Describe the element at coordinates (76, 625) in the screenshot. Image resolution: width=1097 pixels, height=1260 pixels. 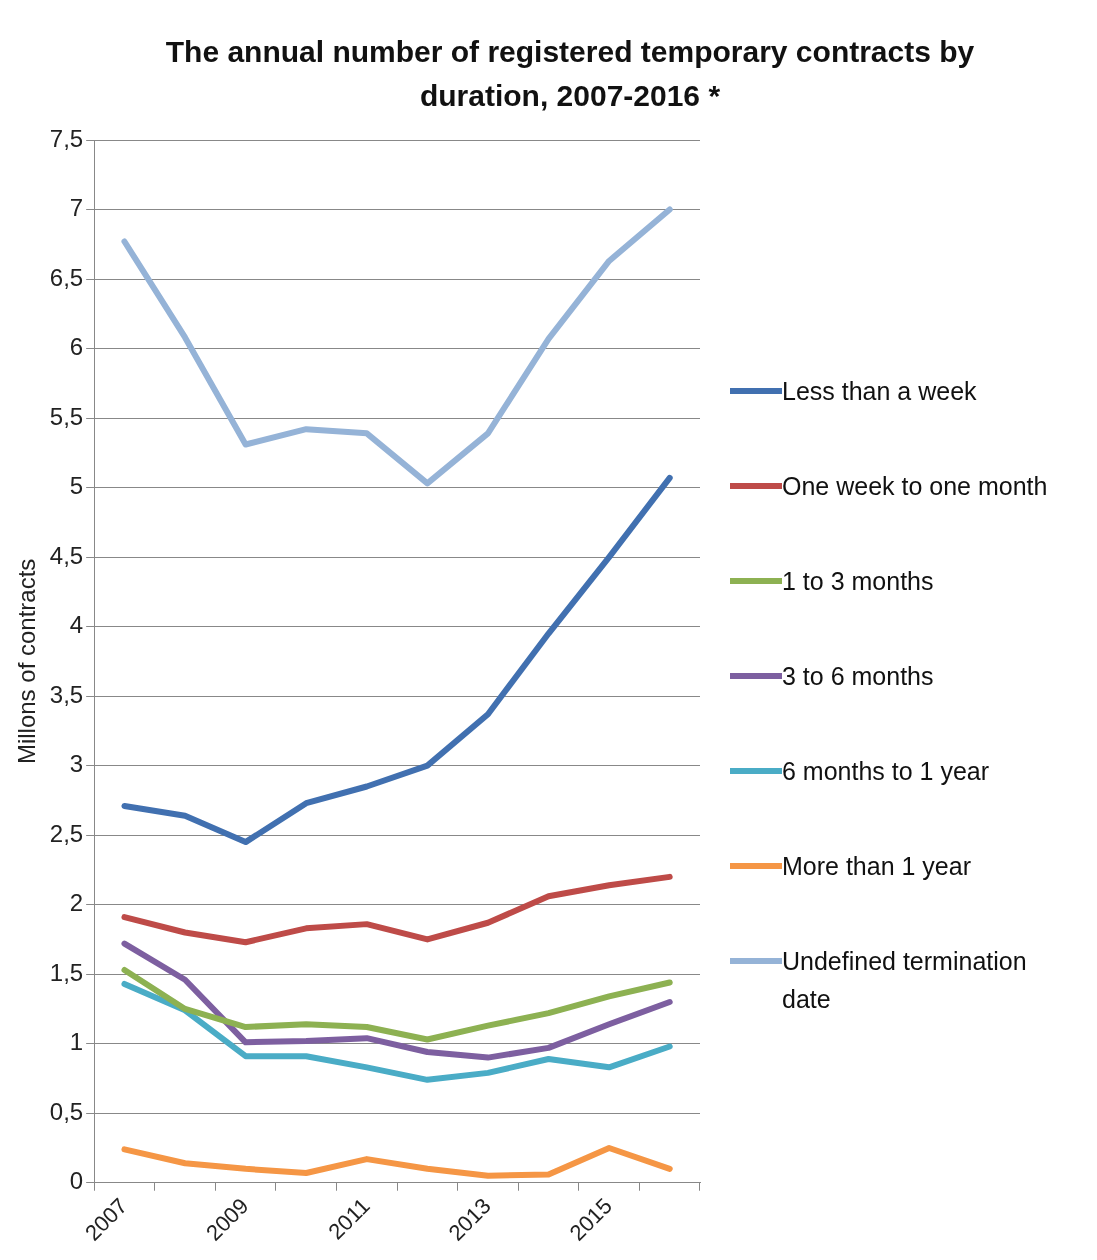
I see `y-tick-label: 4` at that location.